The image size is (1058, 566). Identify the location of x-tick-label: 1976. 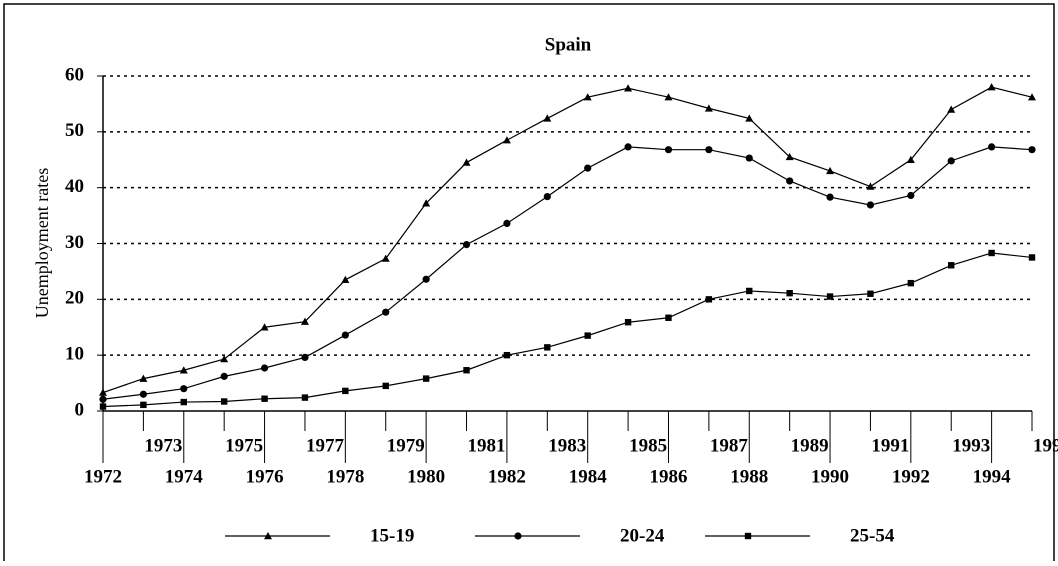
(265, 476).